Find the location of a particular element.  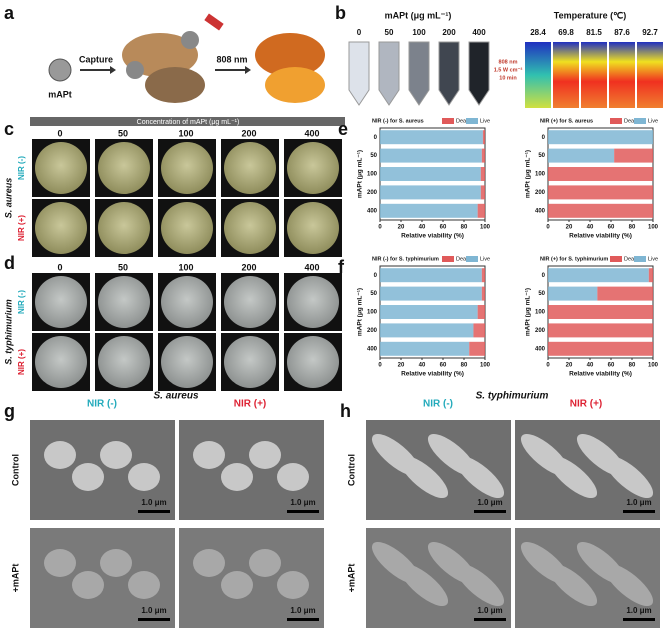

label: NIR (-) for S. aureus is located at coordinates (398, 121).